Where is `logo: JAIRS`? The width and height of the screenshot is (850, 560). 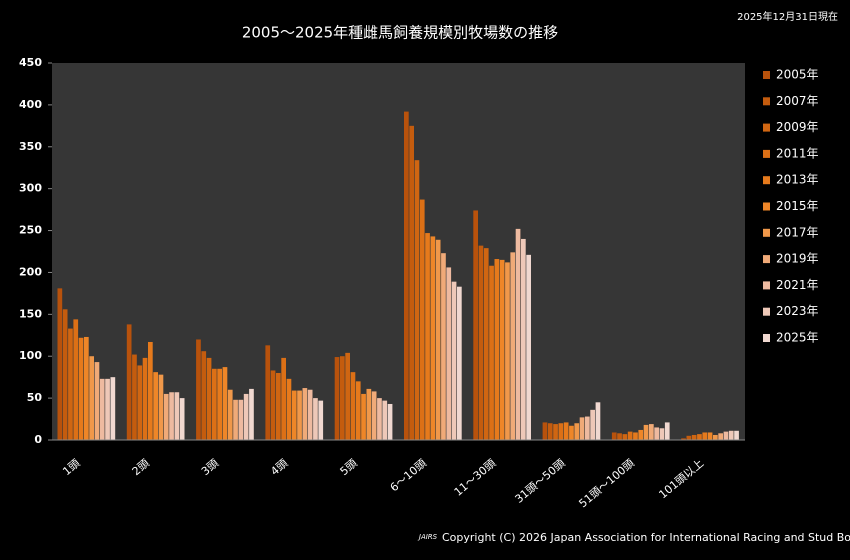
logo: JAIRS is located at coordinates (427, 537).